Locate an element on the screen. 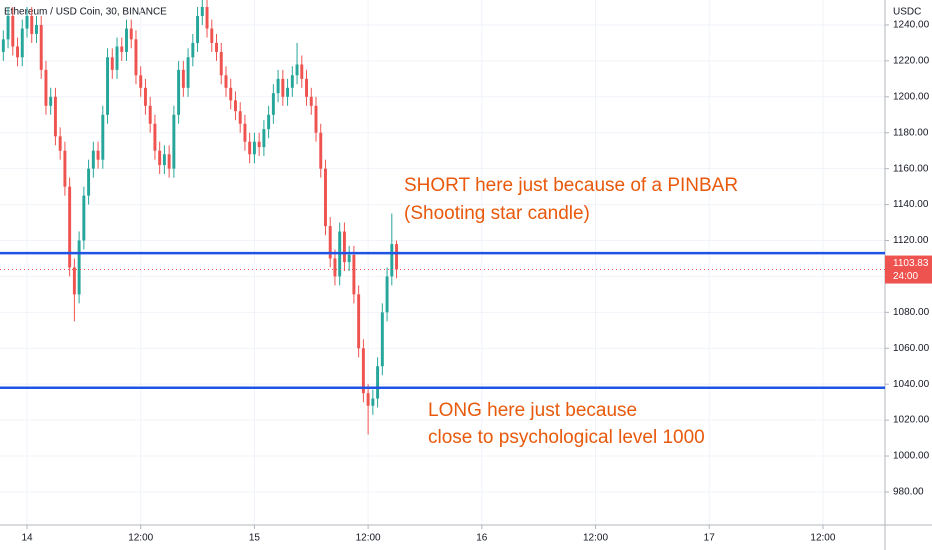 The image size is (932, 550). annotation: SHORT here just because of a PINBAR is located at coordinates (571, 185).